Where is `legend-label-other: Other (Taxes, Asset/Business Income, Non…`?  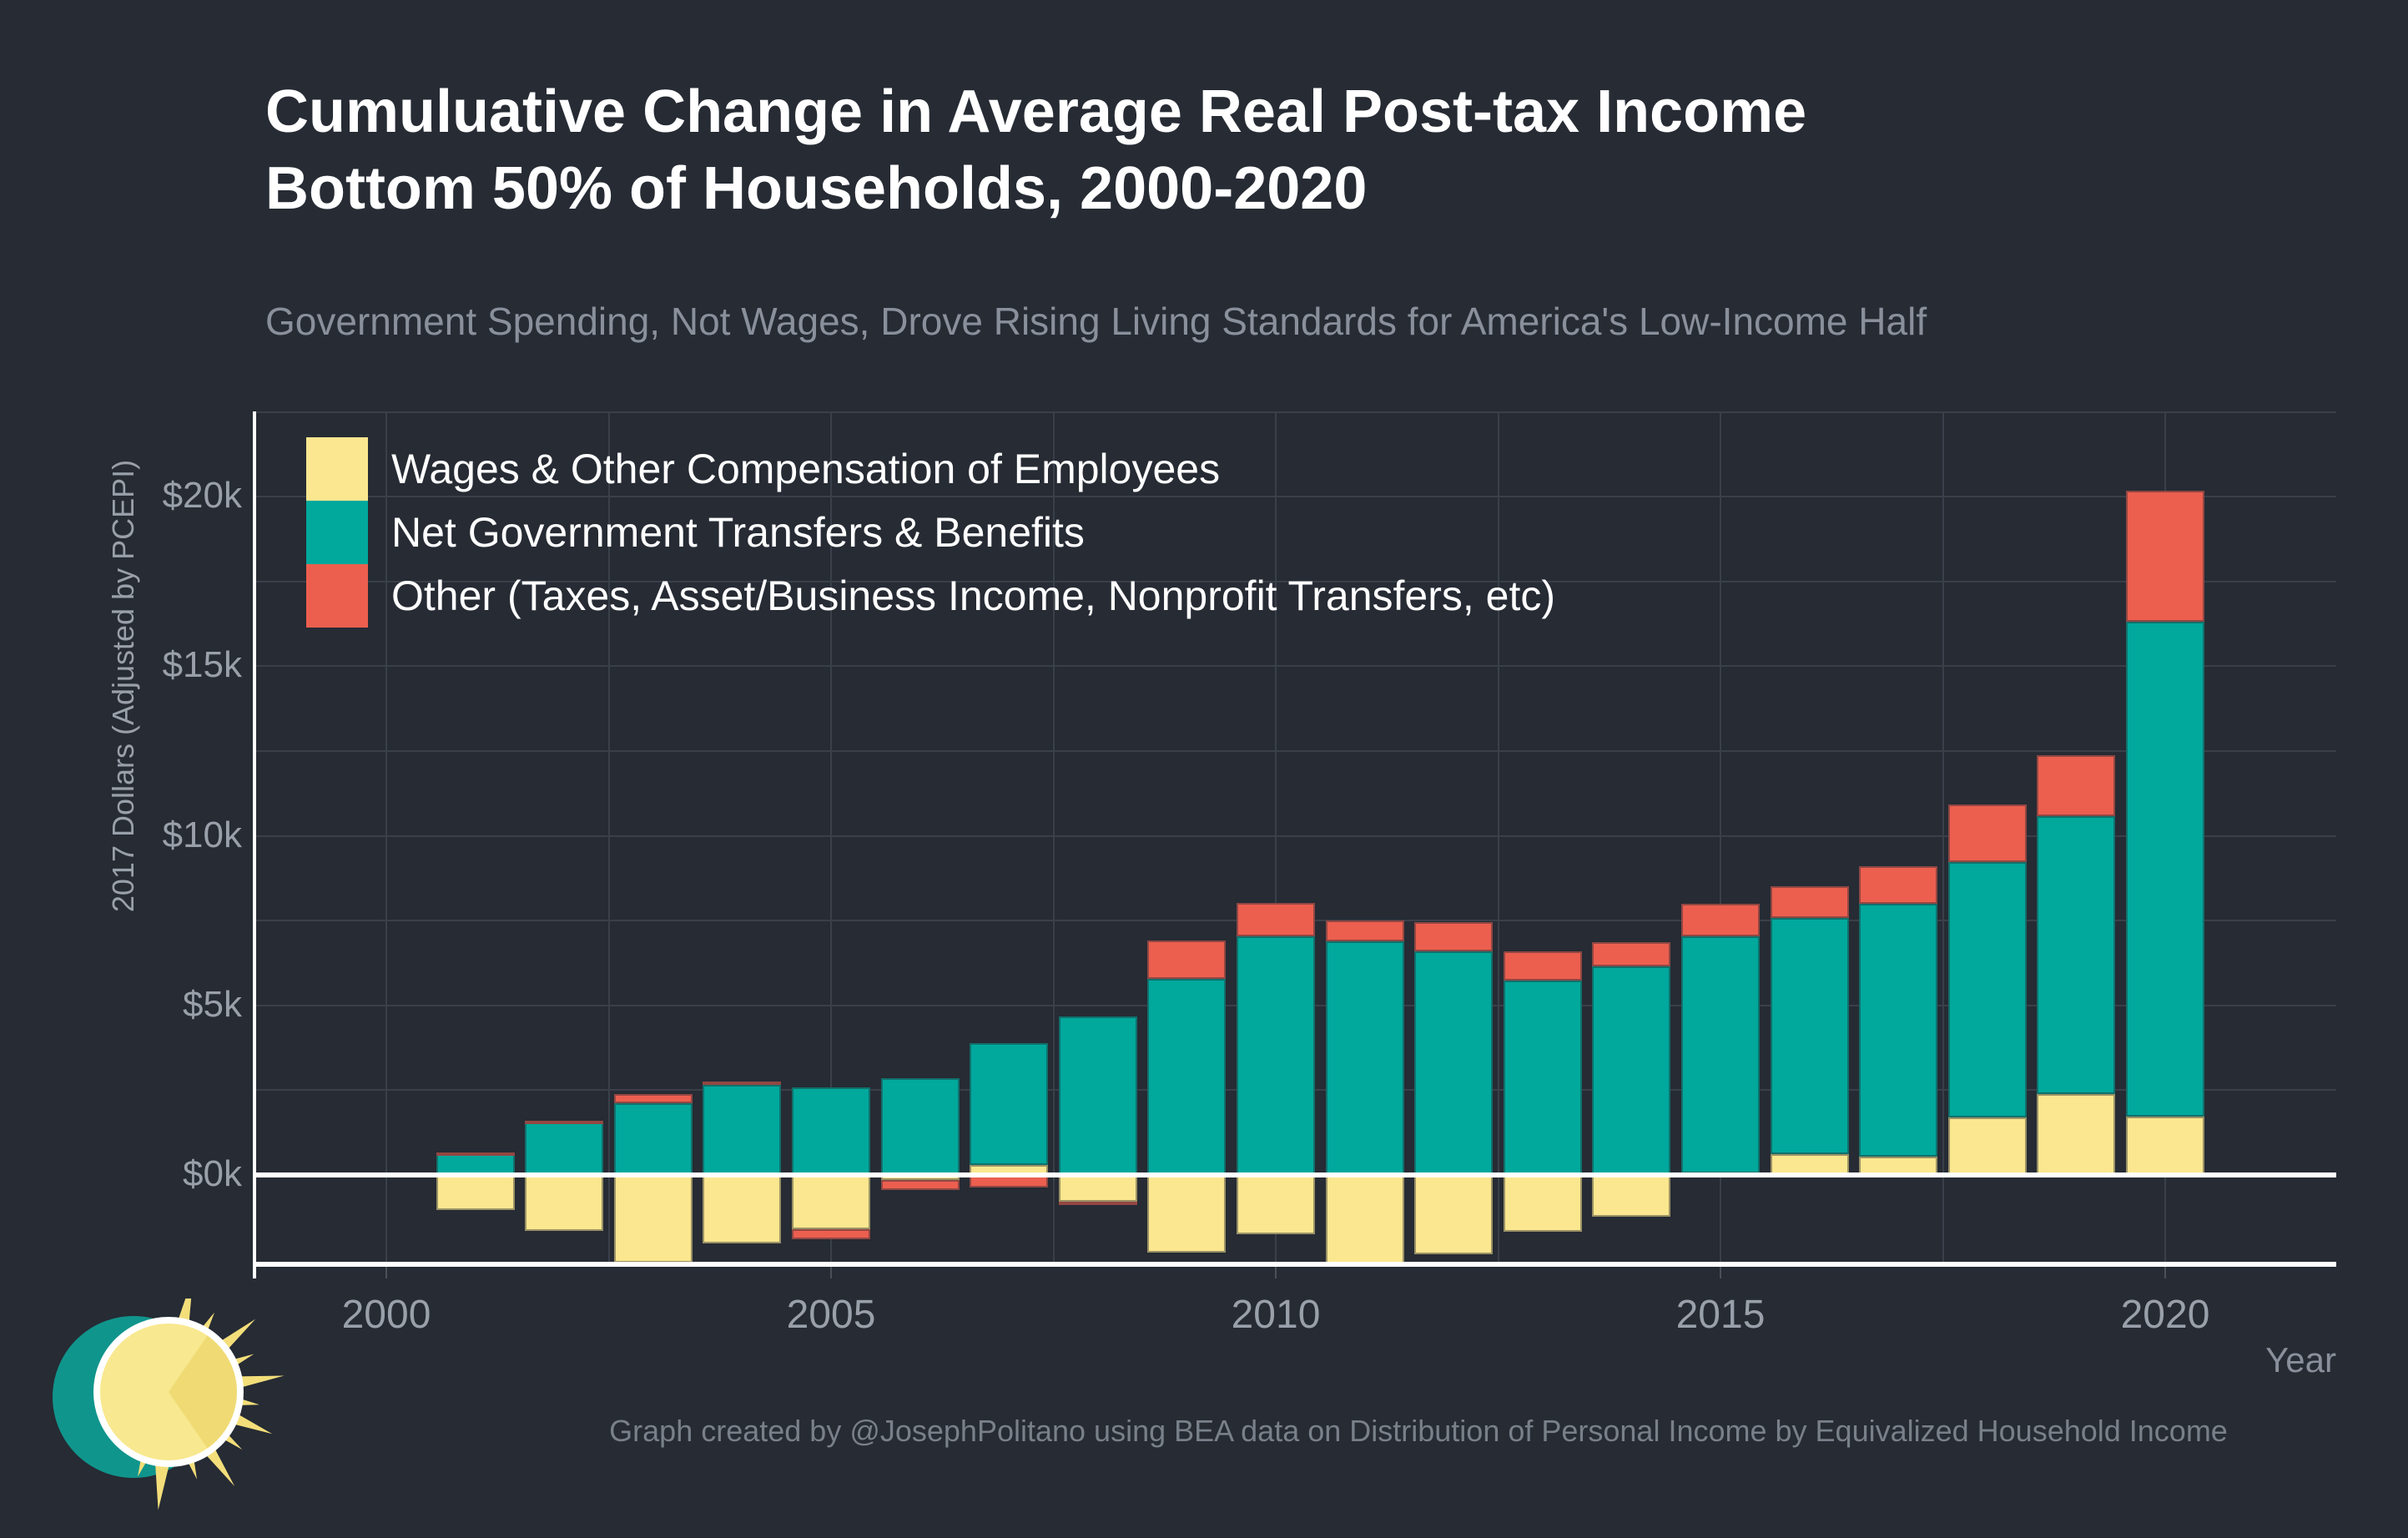
legend-label-other: Other (Taxes, Asset/Business Income, Non… is located at coordinates (973, 595).